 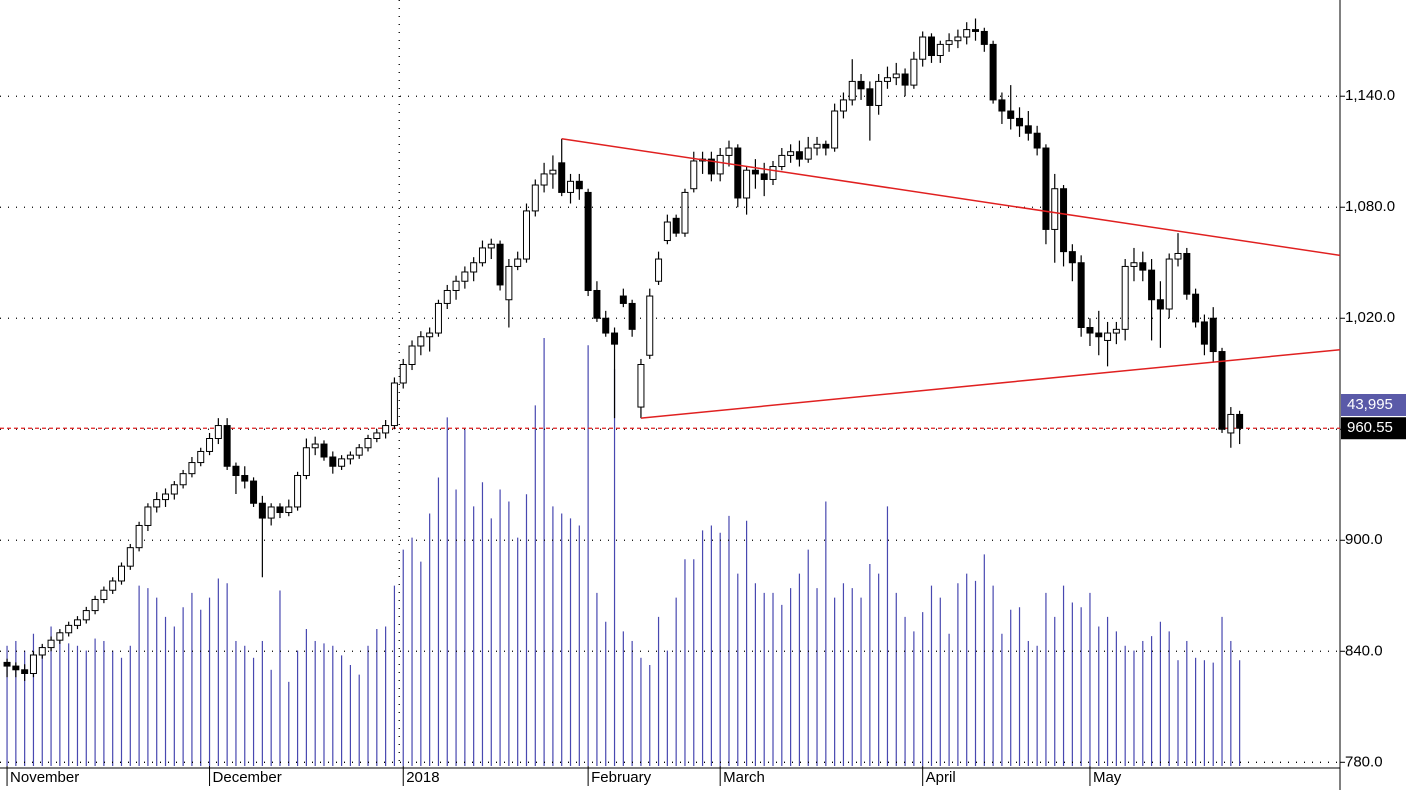 I want to click on x-tick-label: December, so click(x=247, y=777).